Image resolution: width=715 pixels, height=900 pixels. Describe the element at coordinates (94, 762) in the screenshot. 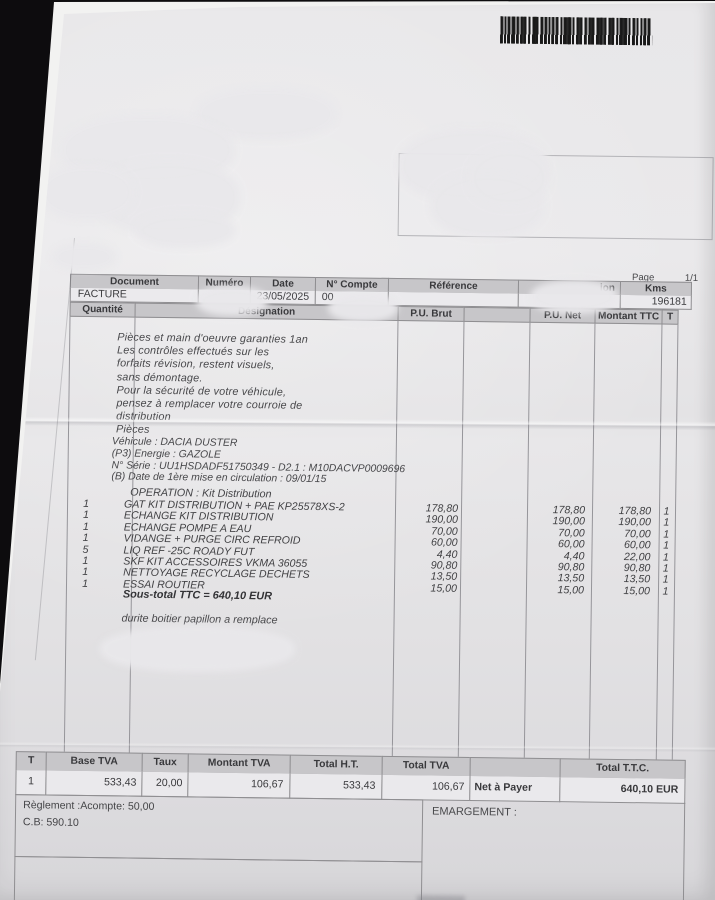

I see `tot-header-base-tva: Base TVA` at that location.